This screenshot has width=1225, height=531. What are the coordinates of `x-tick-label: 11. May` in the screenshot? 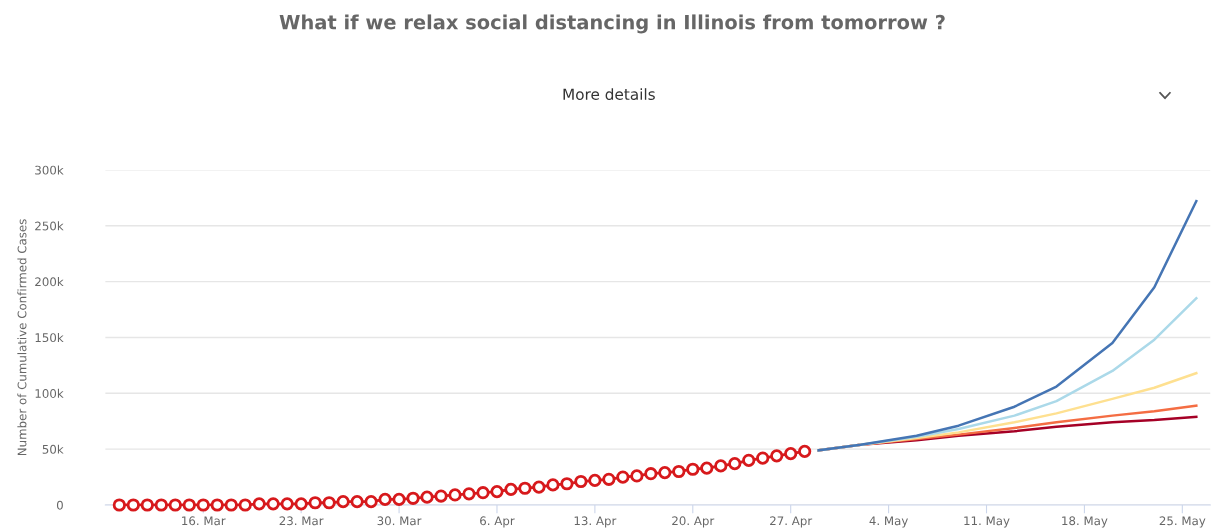 It's located at (987, 522).